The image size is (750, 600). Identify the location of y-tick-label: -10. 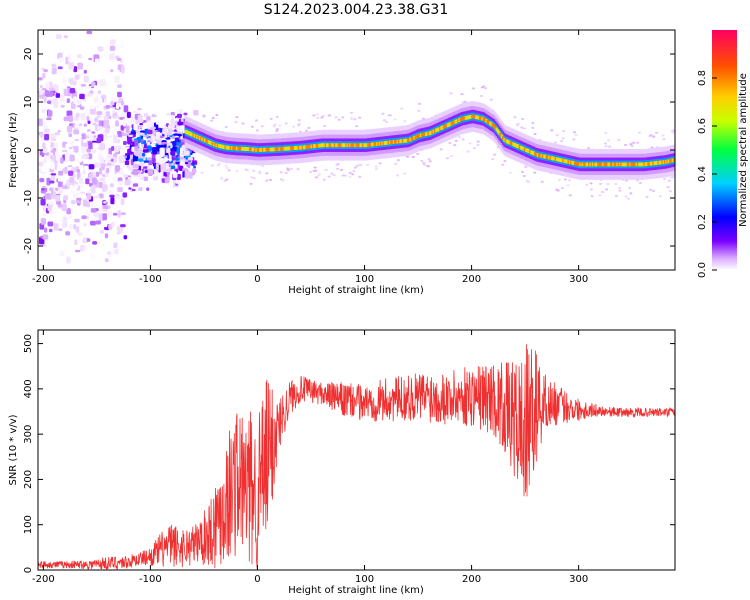
(28, 198).